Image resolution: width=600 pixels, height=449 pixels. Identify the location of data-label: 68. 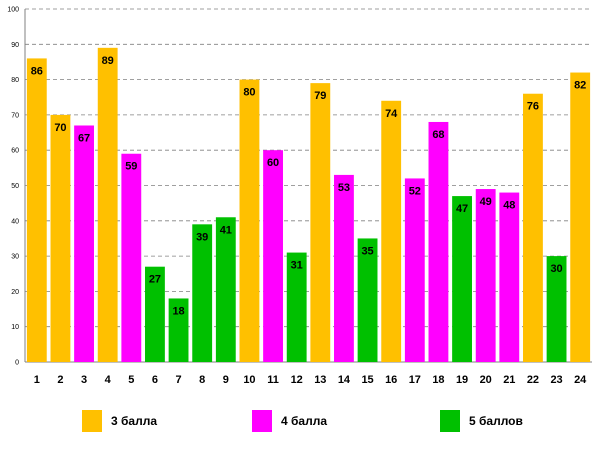
(438, 135).